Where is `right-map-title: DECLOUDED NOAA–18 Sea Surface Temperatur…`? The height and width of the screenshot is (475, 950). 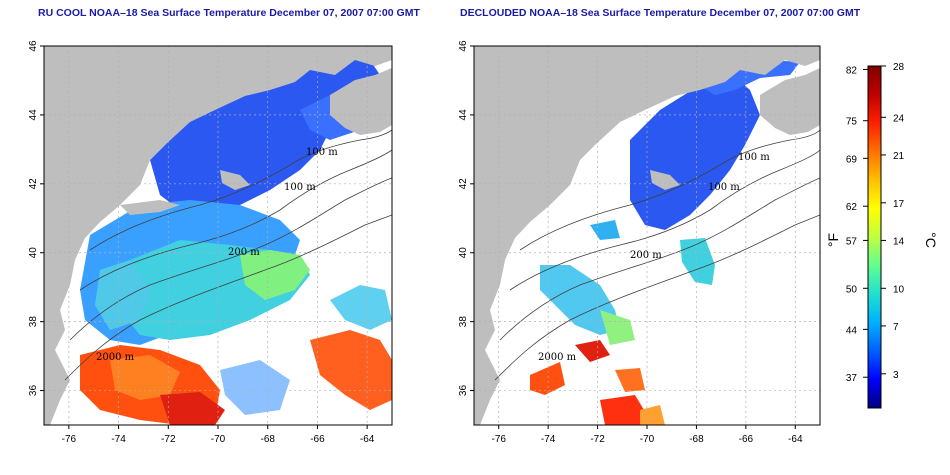 right-map-title: DECLOUDED NOAA–18 Sea Surface Temperatur… is located at coordinates (660, 13).